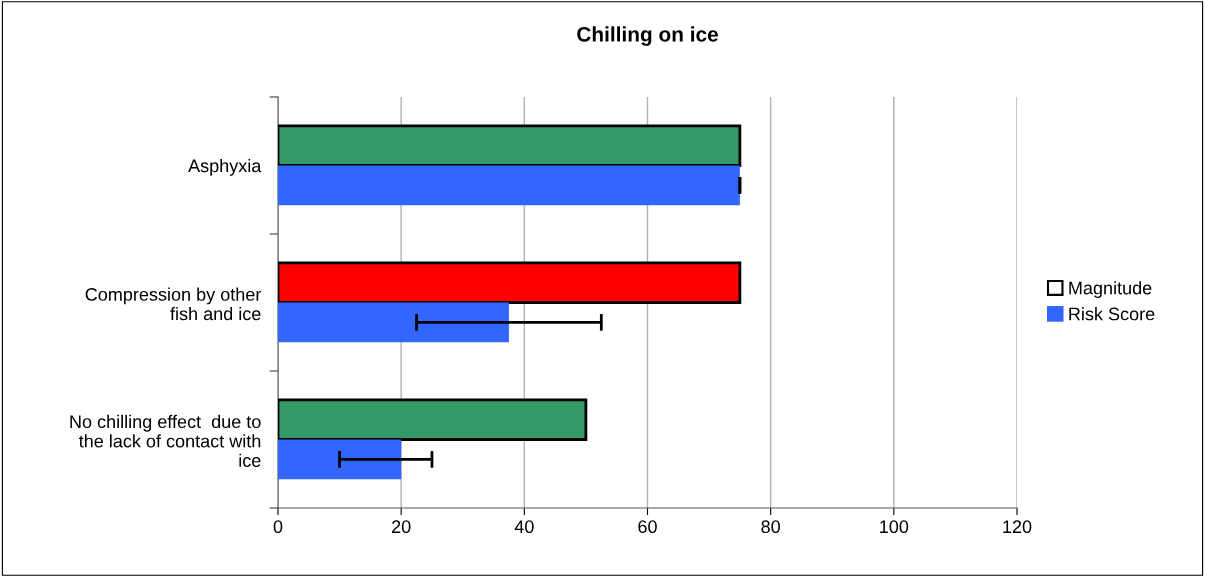 This screenshot has height=577, width=1205. I want to click on x-tick-label: 40, so click(524, 527).